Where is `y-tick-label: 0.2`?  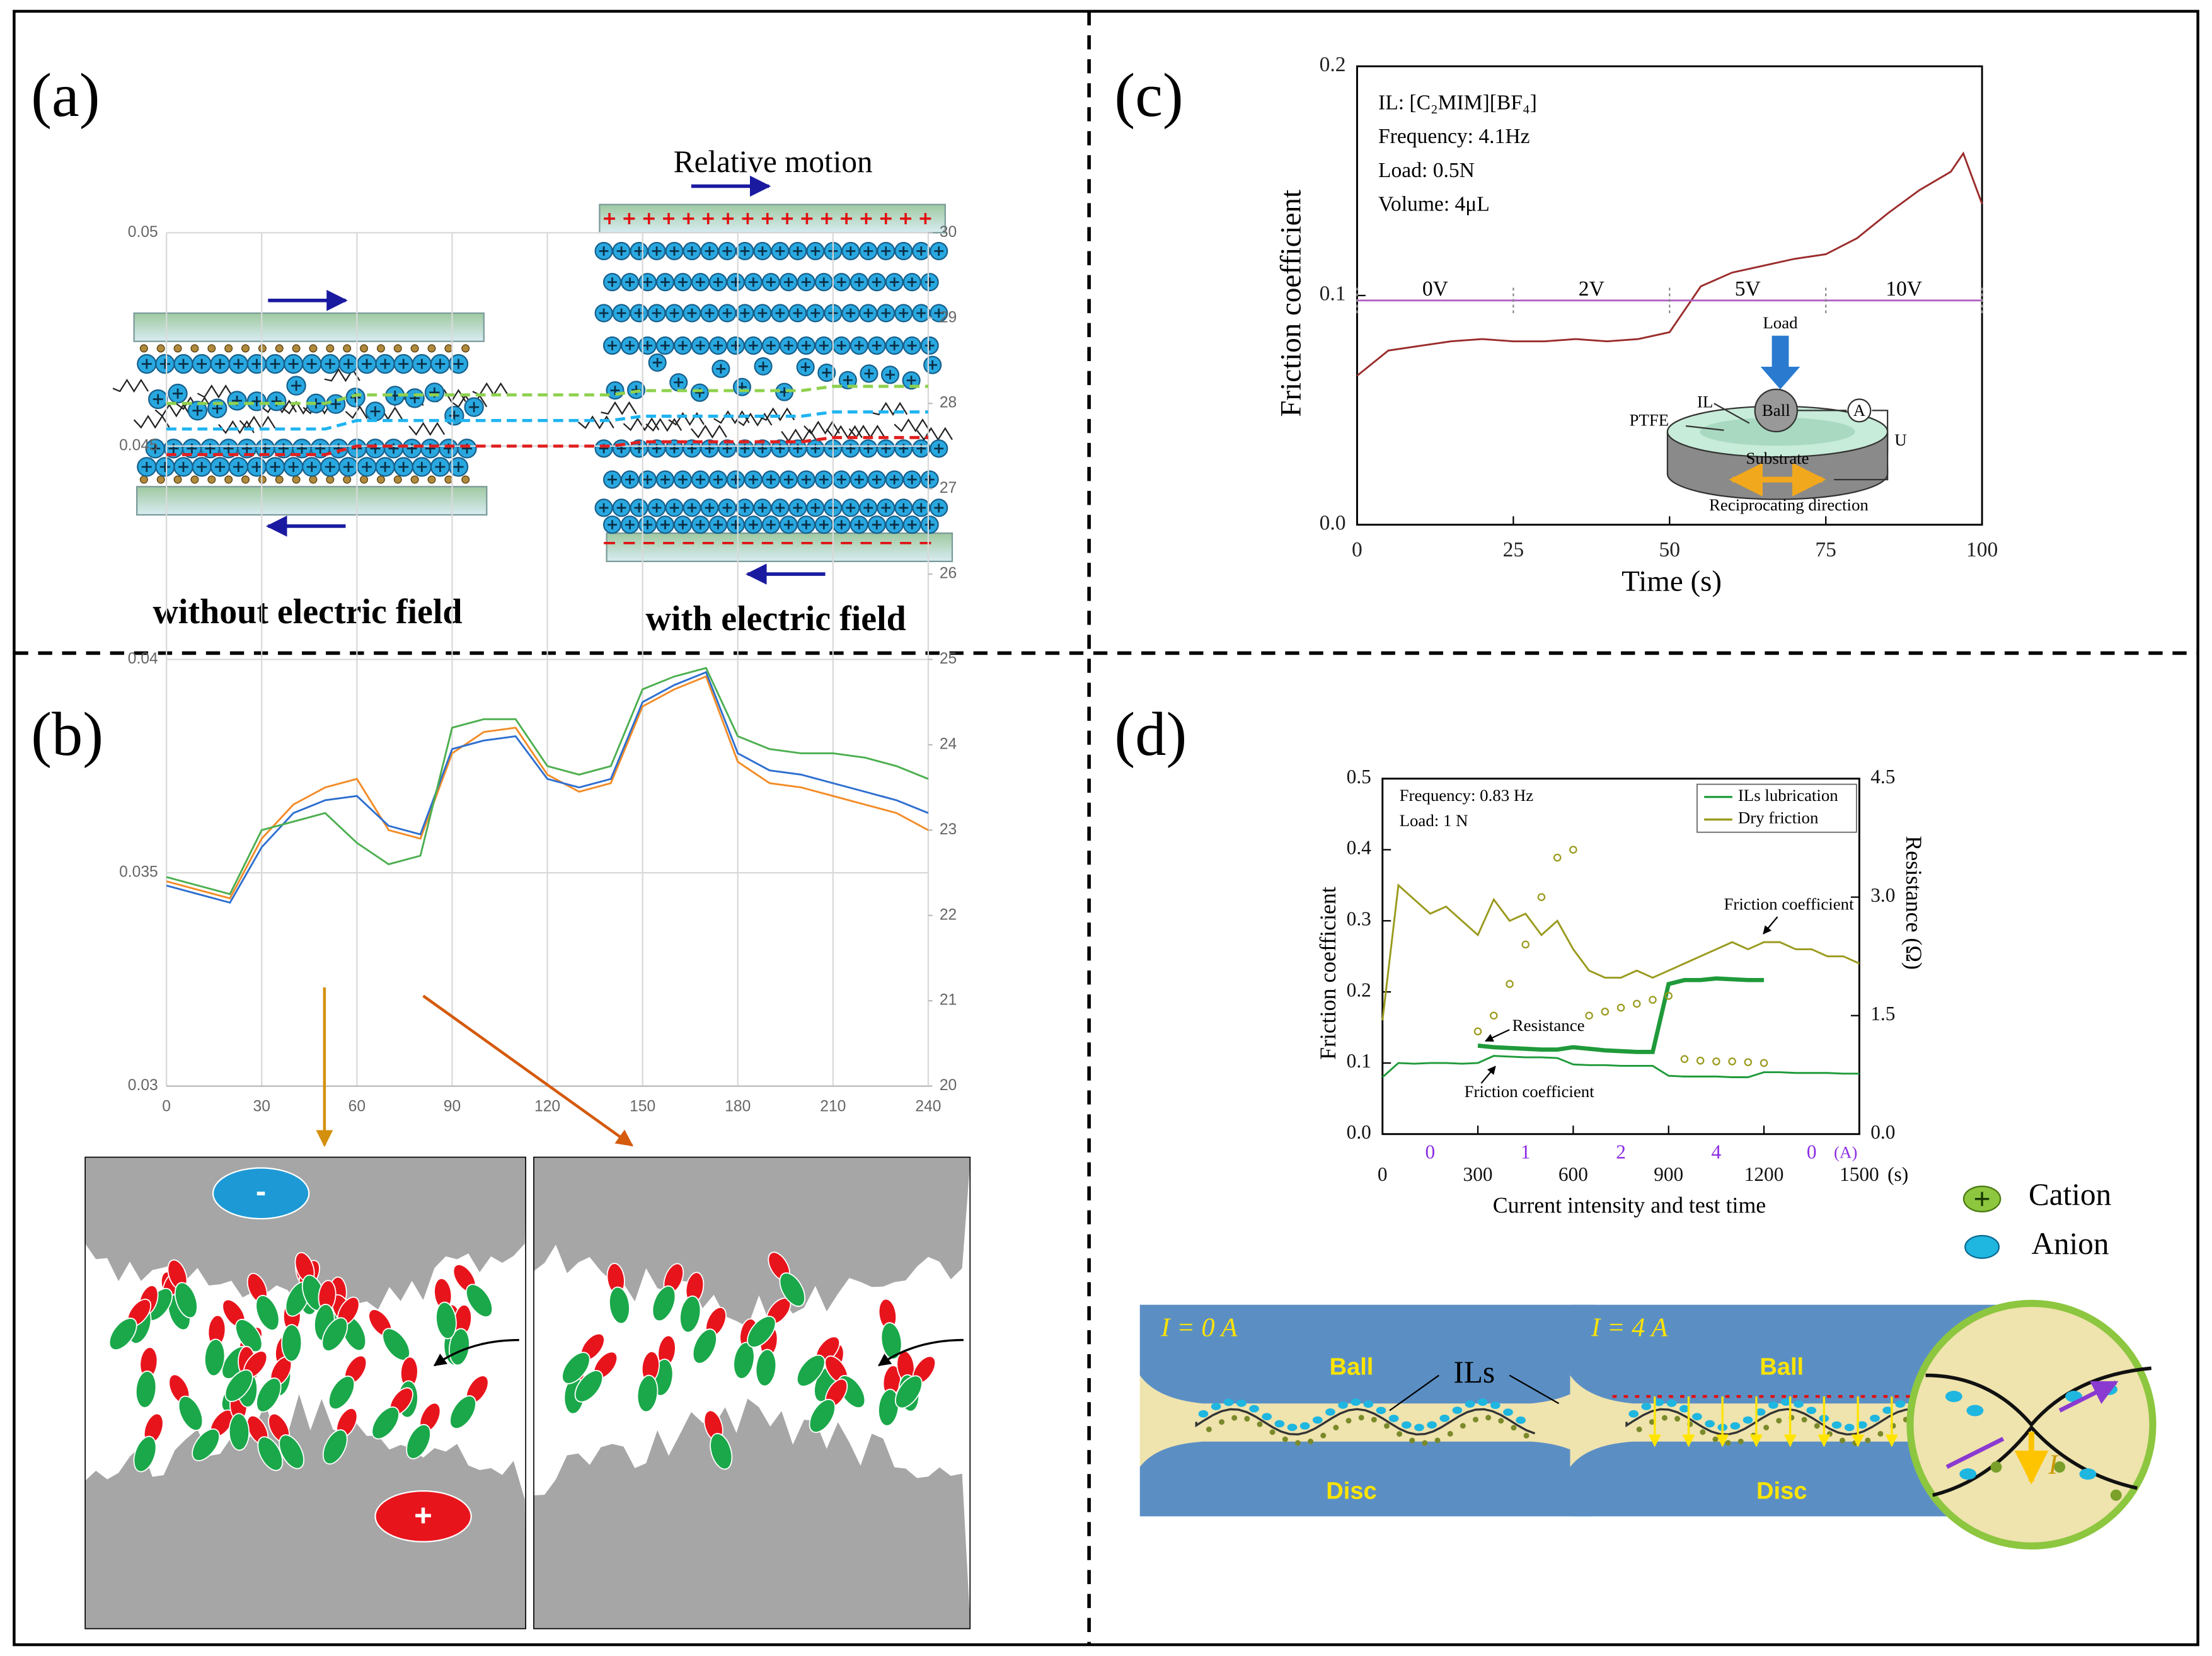 y-tick-label: 0.2 is located at coordinates (1333, 64).